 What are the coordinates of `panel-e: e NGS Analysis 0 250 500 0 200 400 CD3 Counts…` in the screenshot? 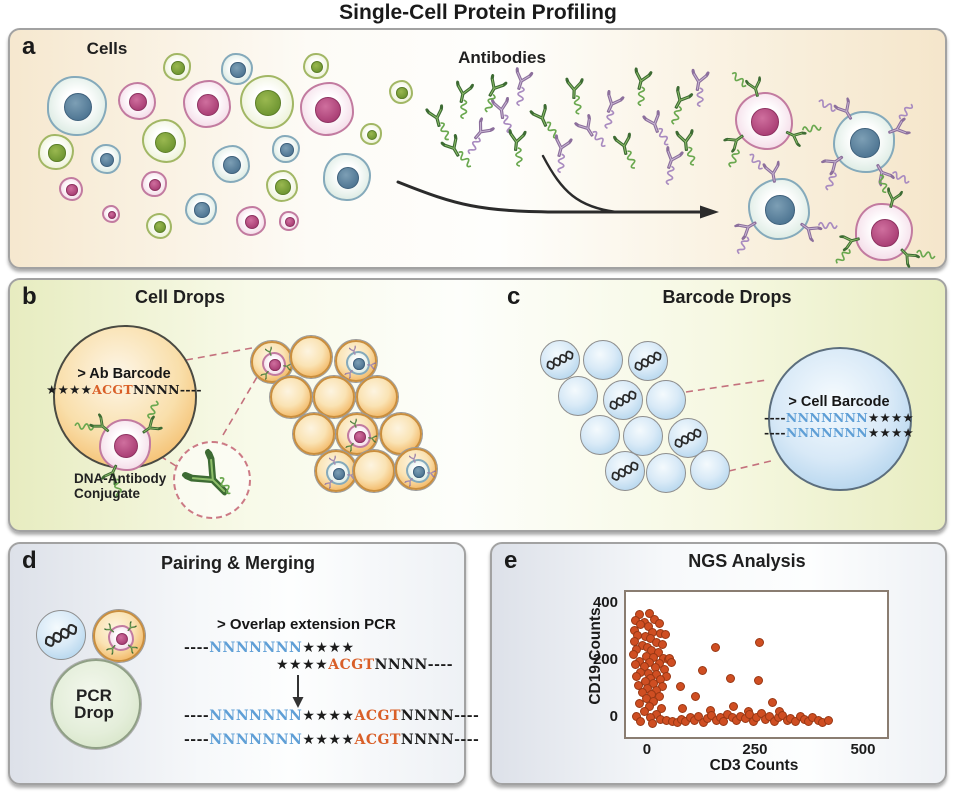 It's located at (718, 663).